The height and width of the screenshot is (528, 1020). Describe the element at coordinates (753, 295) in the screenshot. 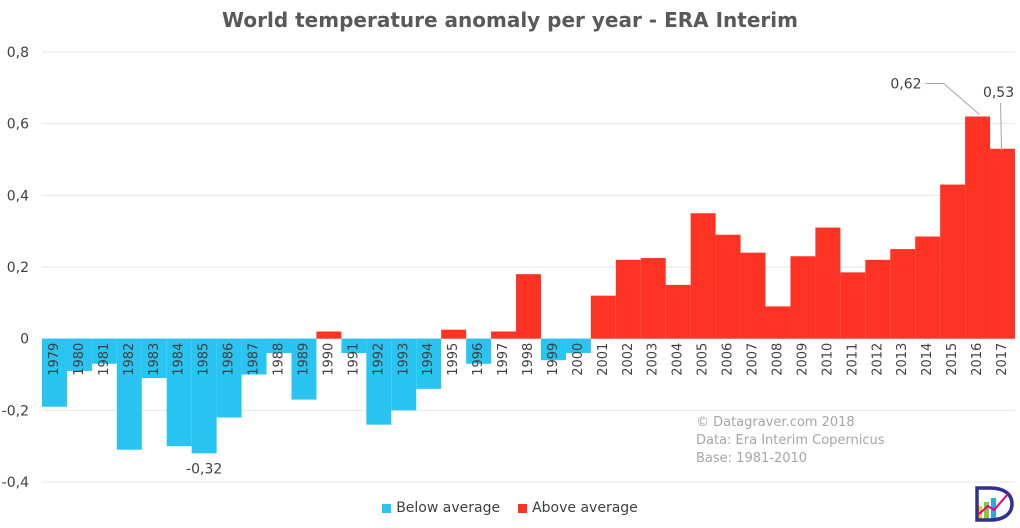

I see `bar-2007` at that location.